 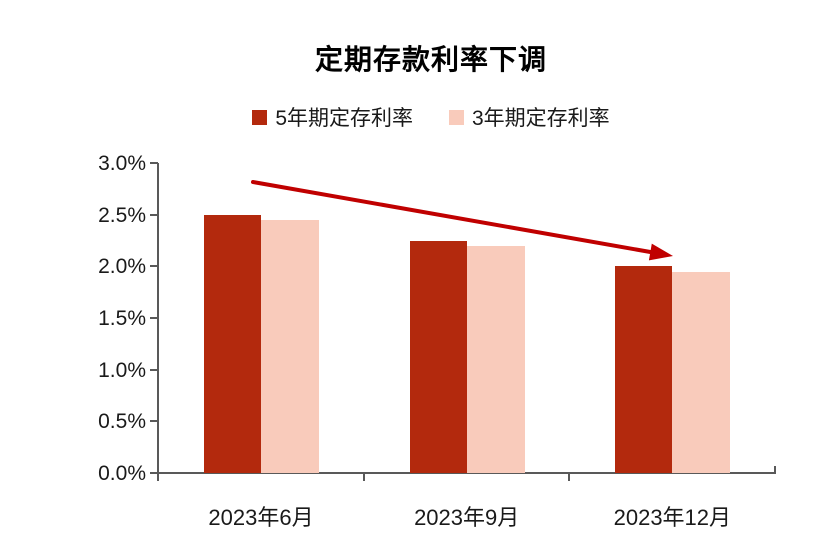 I want to click on bar-3年期定存利率-2023年12月, so click(x=701, y=372).